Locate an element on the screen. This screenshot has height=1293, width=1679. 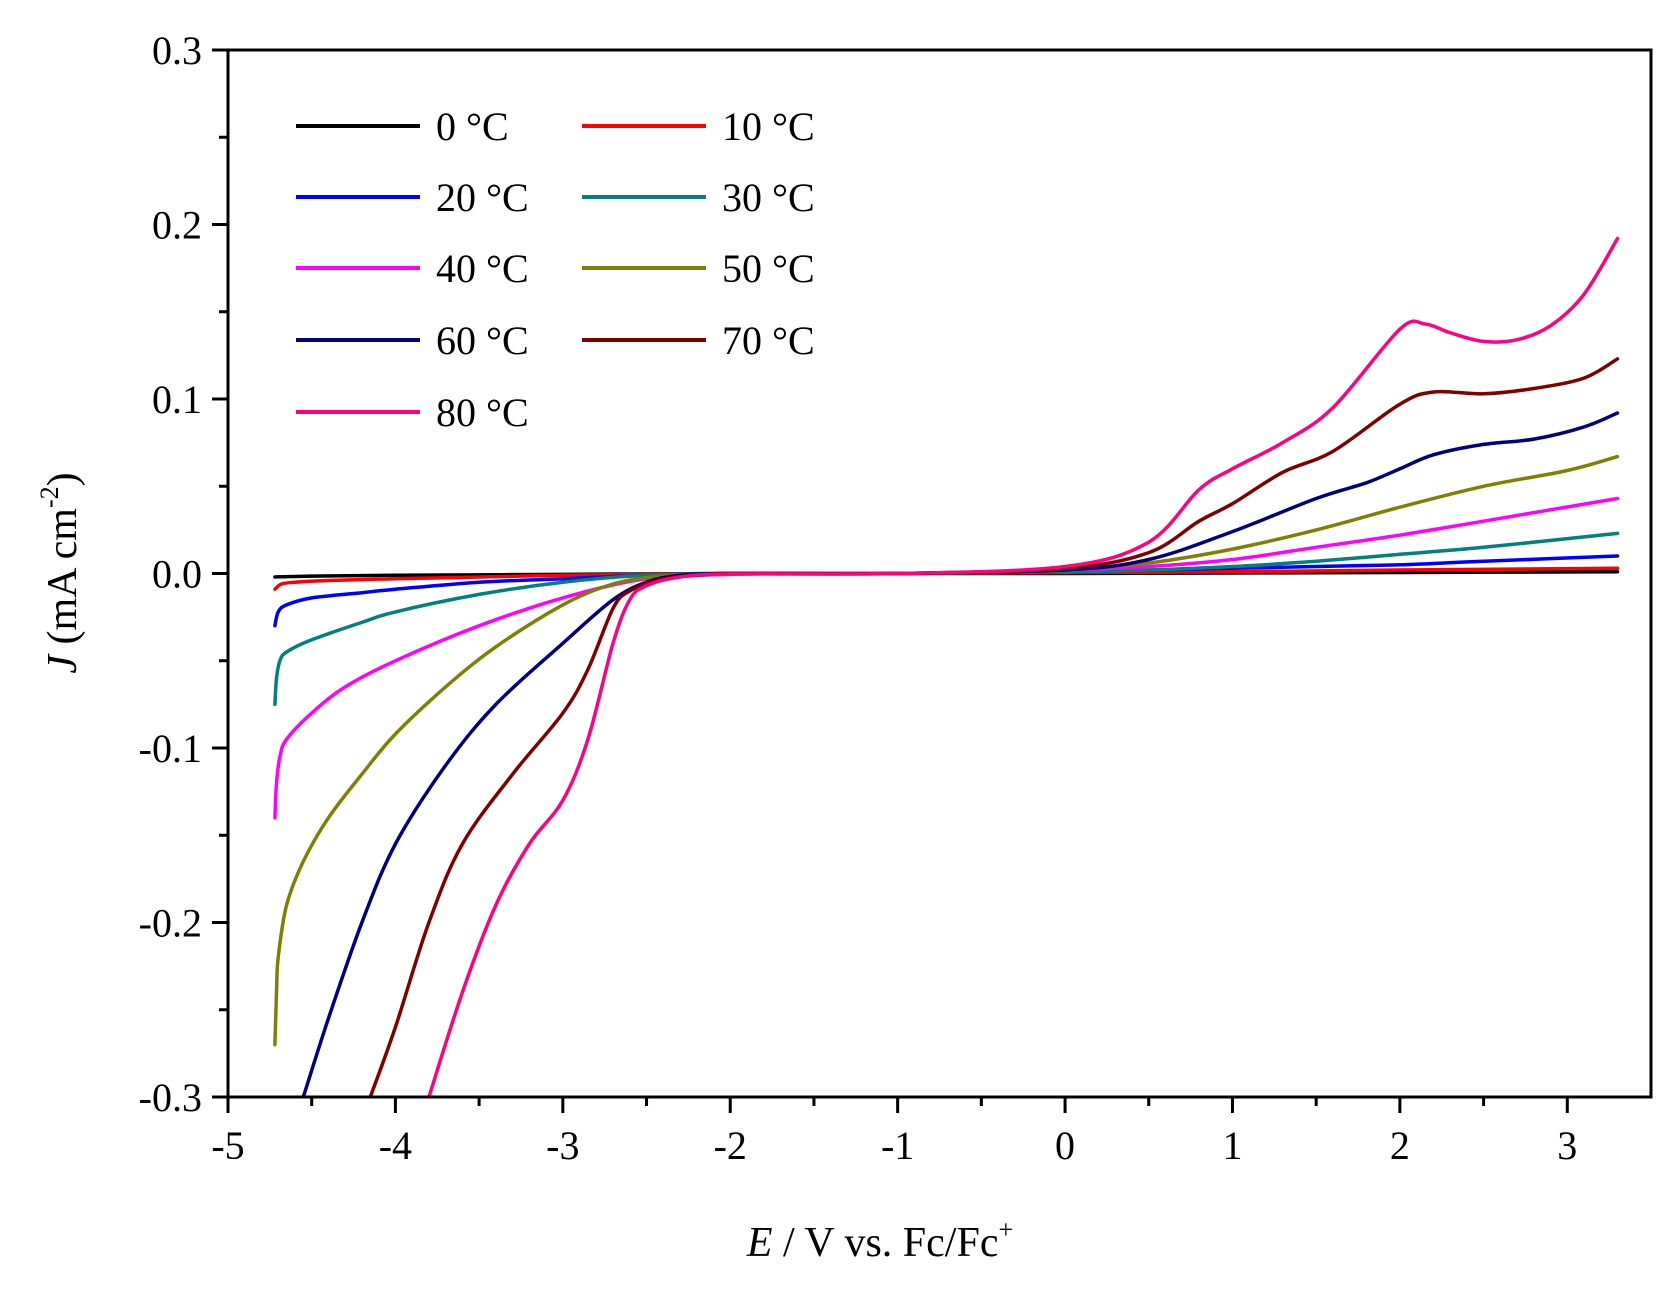
legend-label-7: 70 °C is located at coordinates (768, 340).